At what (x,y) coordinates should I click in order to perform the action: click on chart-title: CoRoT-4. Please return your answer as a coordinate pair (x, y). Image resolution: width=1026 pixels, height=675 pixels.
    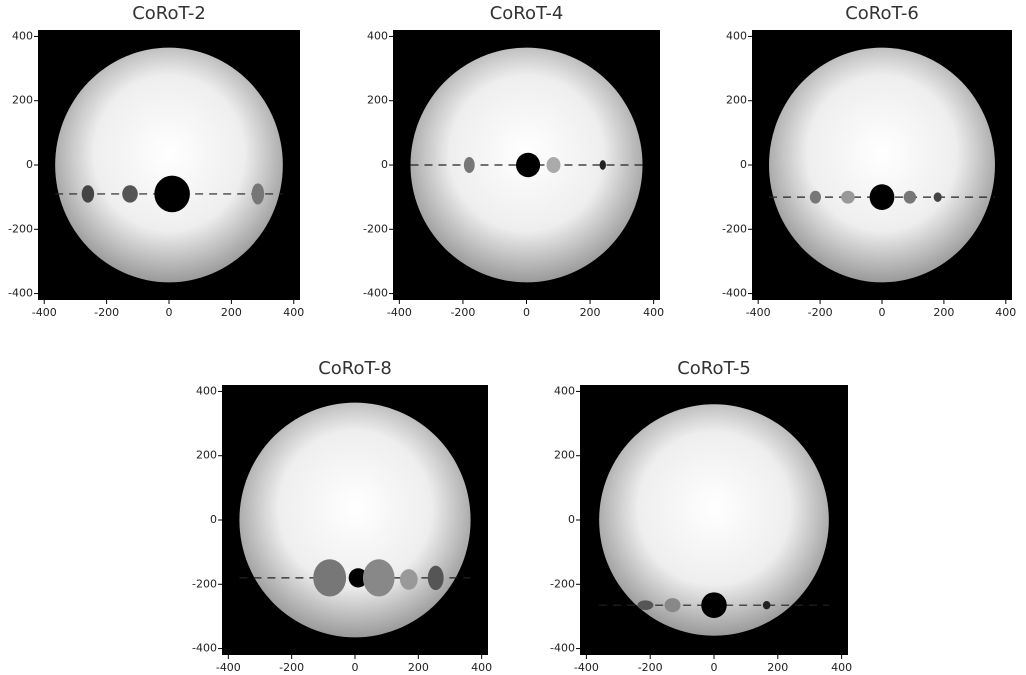
    Looking at the image, I should click on (527, 13).